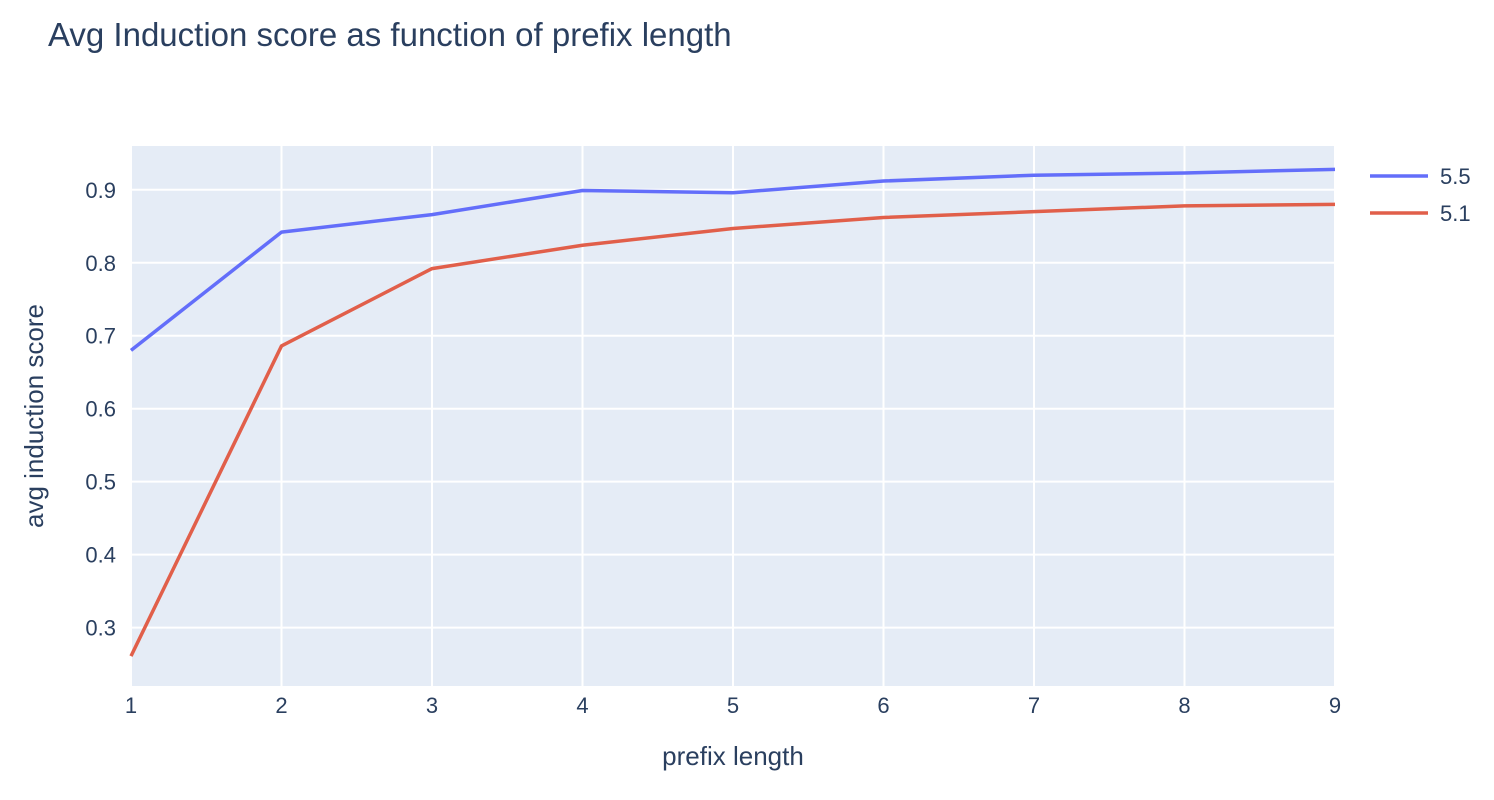 Image resolution: width=1494 pixels, height=800 pixels. What do you see at coordinates (100, 263) in the screenshot?
I see `y-tick-label: 0.8` at bounding box center [100, 263].